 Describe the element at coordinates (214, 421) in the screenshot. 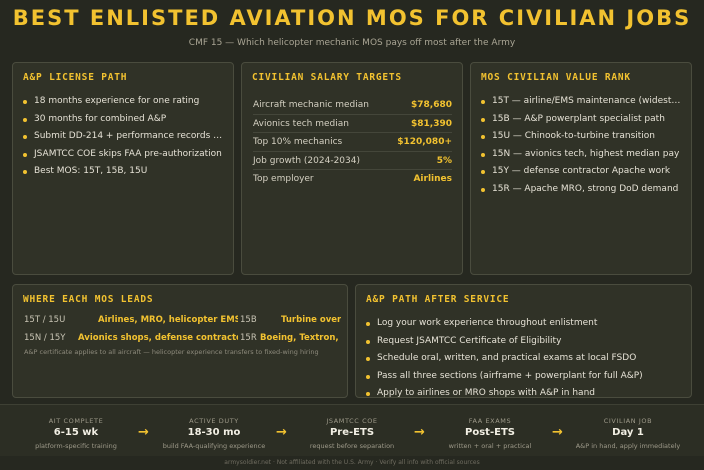

I see `step-label: ACTIVE DUTY` at that location.